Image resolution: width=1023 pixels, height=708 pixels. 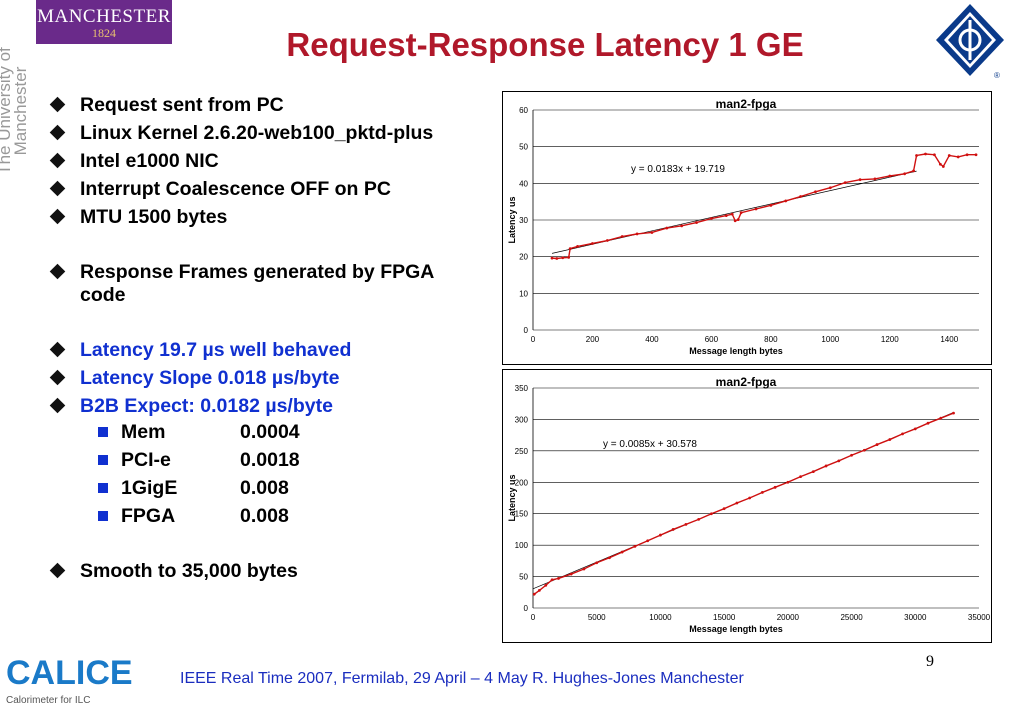 What do you see at coordinates (104, 33) in the screenshot?
I see `manchester-logo-year: 1824` at bounding box center [104, 33].